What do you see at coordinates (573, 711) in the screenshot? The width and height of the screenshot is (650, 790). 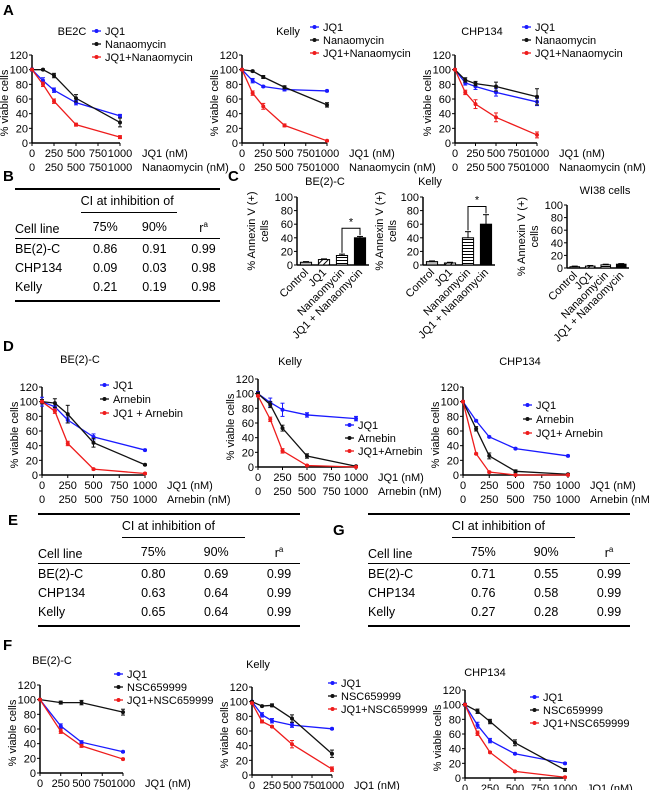 I see `legend-label: NSC659999` at bounding box center [573, 711].